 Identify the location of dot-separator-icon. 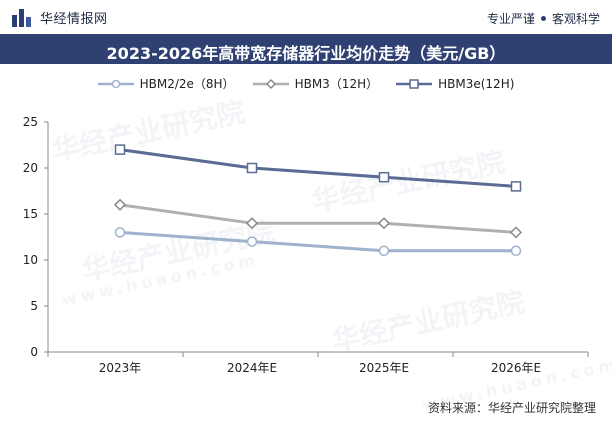
(543, 18).